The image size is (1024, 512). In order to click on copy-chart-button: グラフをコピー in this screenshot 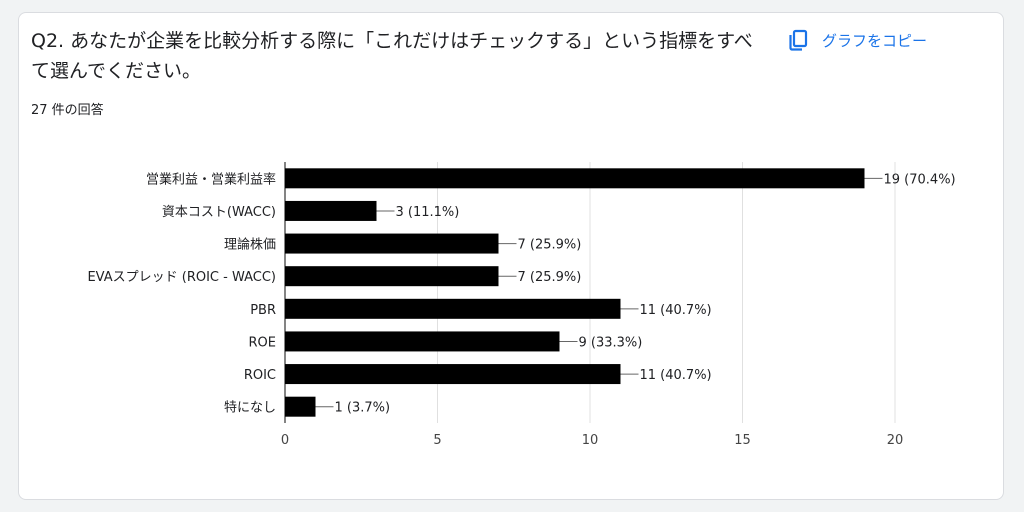, I will do `click(856, 40)`.